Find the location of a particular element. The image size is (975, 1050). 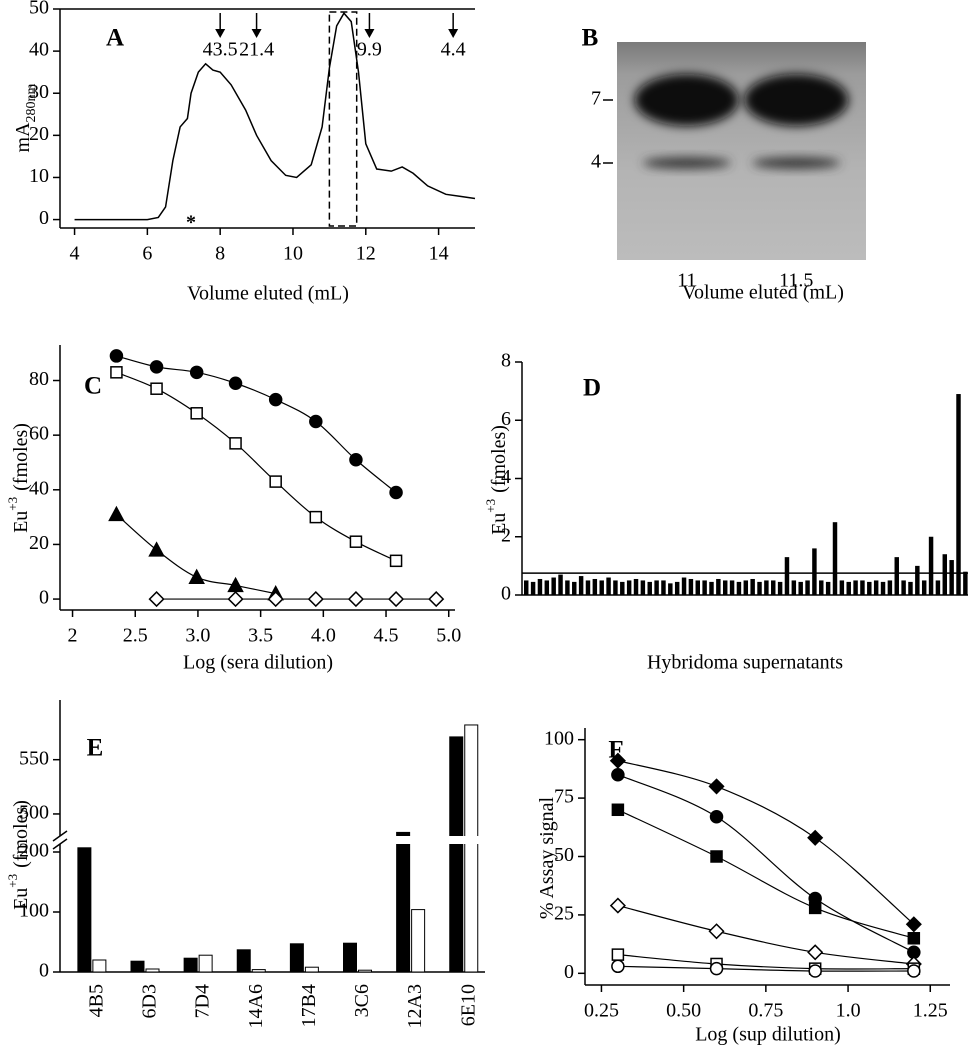

size-arrowhead is located at coordinates (256, 33).